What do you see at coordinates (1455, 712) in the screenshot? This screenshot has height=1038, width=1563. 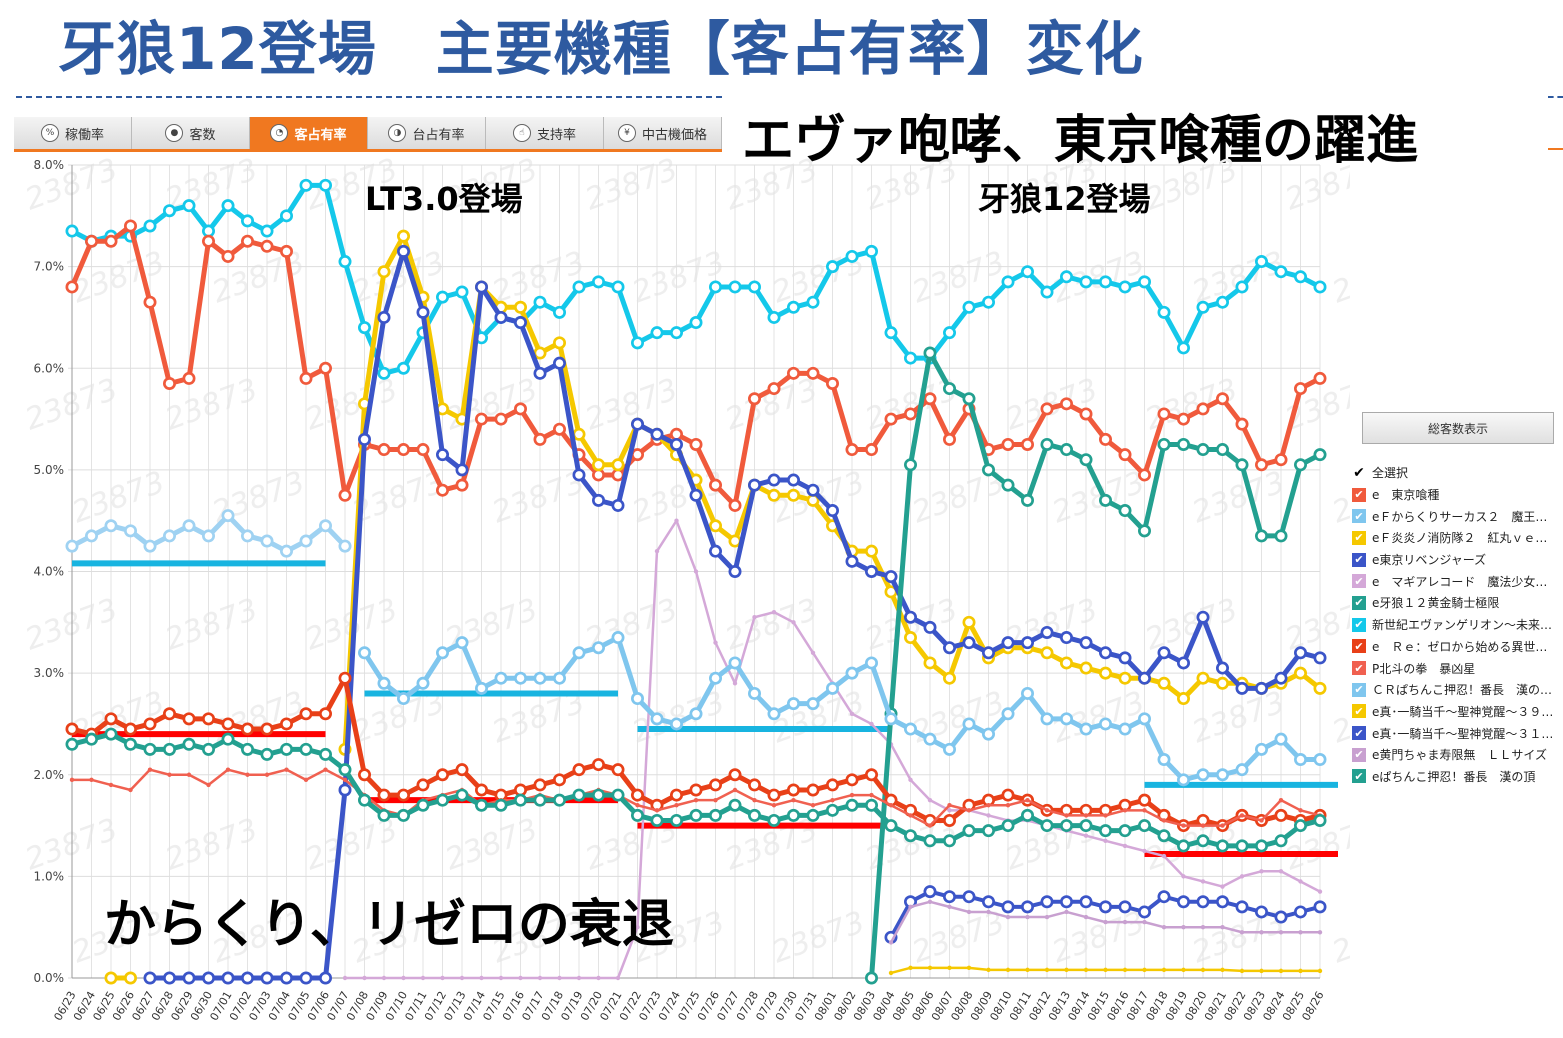 I see `legend-item: ✔ e真･一騎当千～聖神覚醒～３９９ver.` at bounding box center [1455, 712].